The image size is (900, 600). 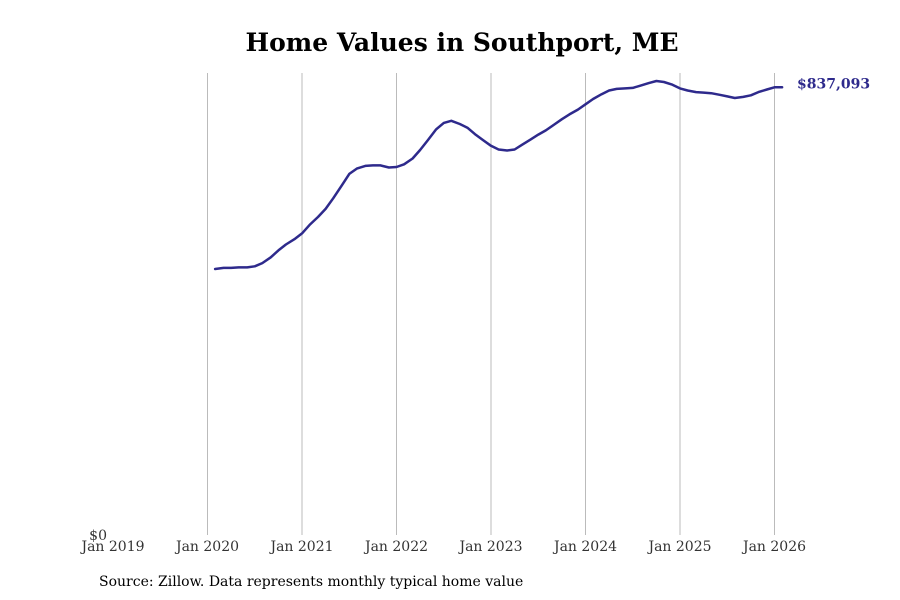 What do you see at coordinates (489, 547) in the screenshot?
I see `x-tick-label: Jan 2023` at bounding box center [489, 547].